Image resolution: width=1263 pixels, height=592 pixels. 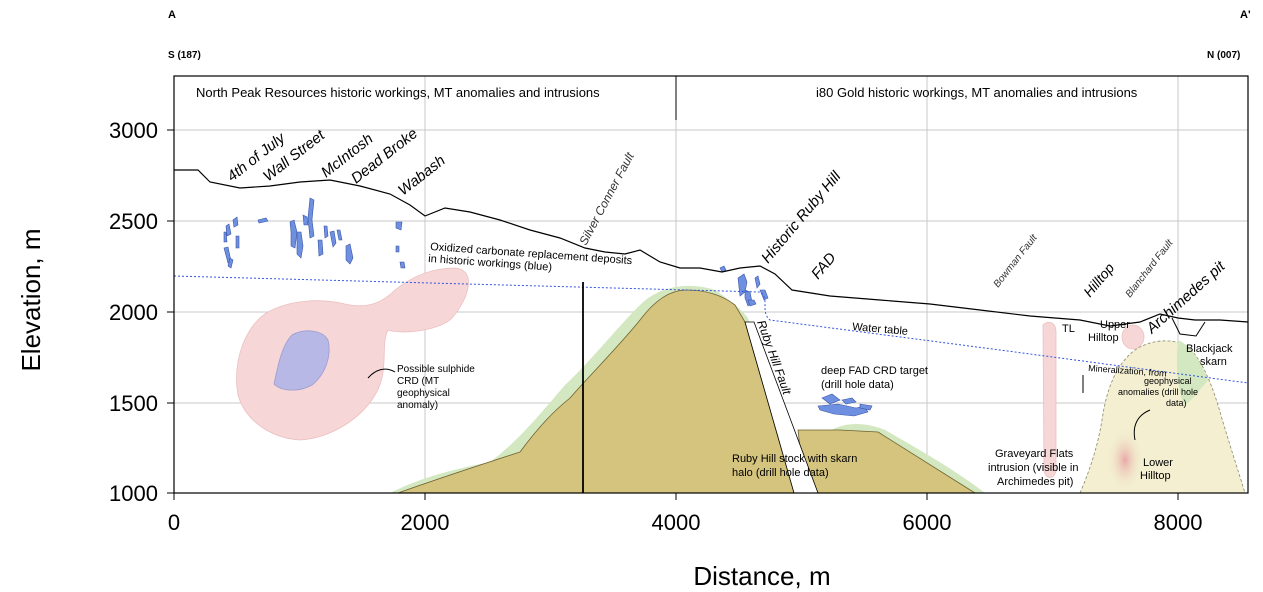 I want to click on sulphide-label-line1: Possible sulphide, so click(x=436, y=369).